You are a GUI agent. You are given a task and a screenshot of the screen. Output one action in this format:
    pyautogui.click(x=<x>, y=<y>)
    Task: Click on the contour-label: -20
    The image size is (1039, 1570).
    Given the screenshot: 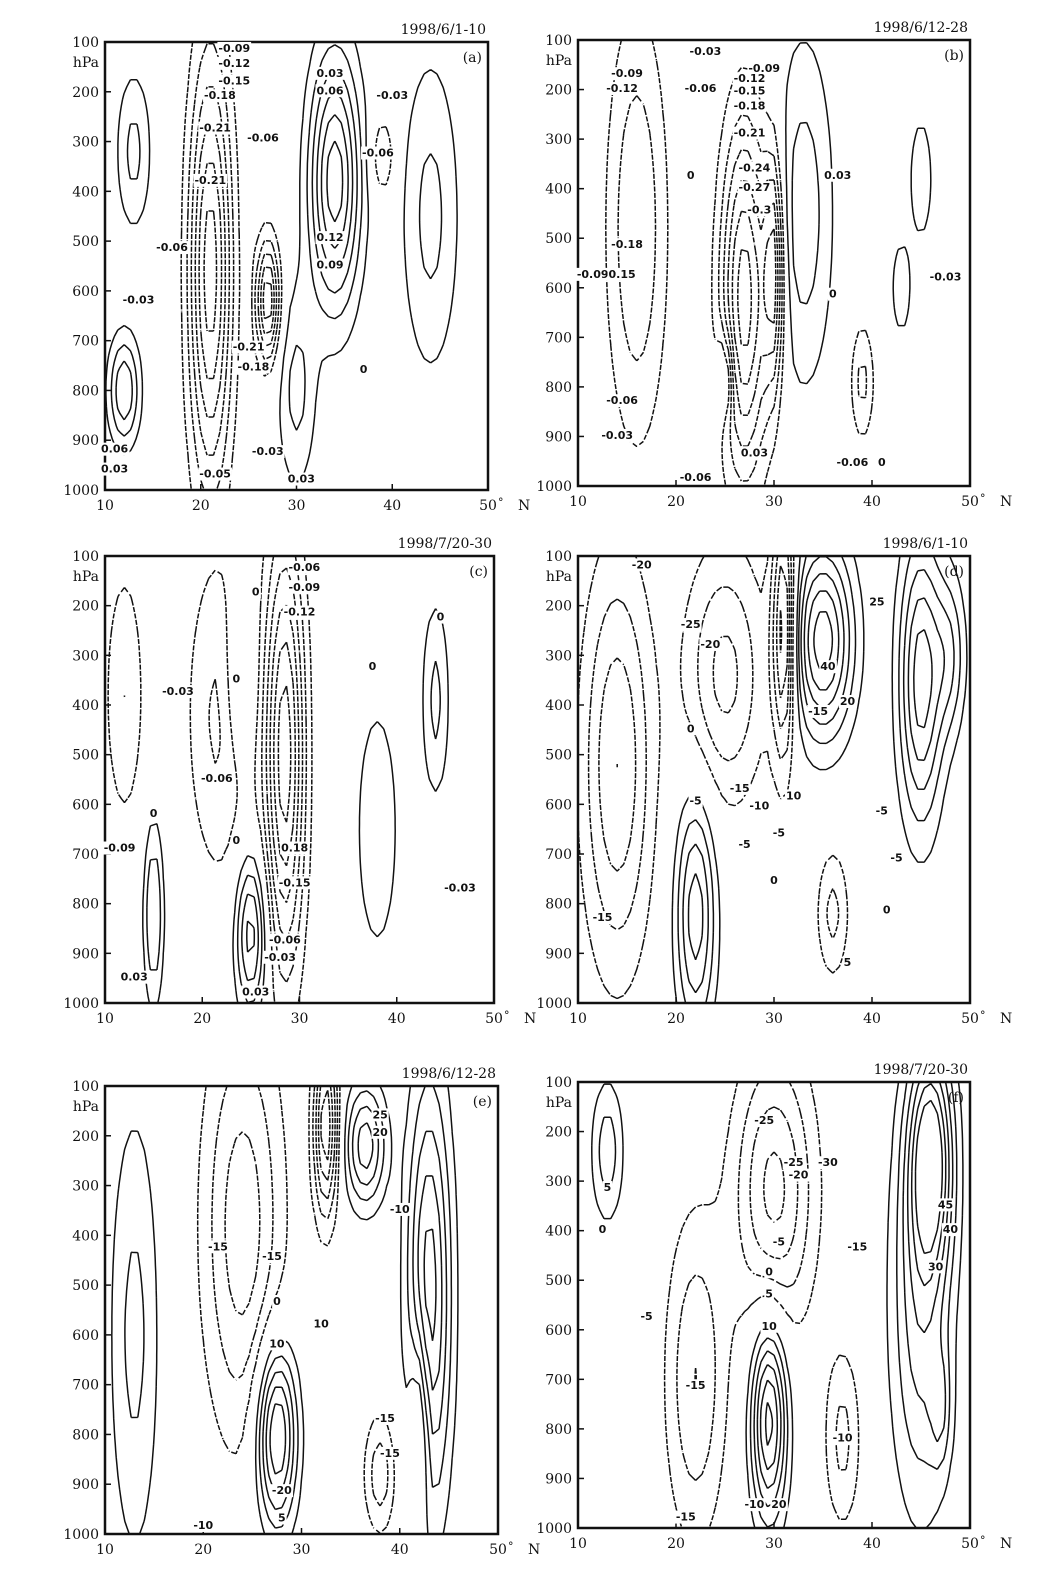 What is the action you would take?
    pyautogui.click(x=282, y=1490)
    